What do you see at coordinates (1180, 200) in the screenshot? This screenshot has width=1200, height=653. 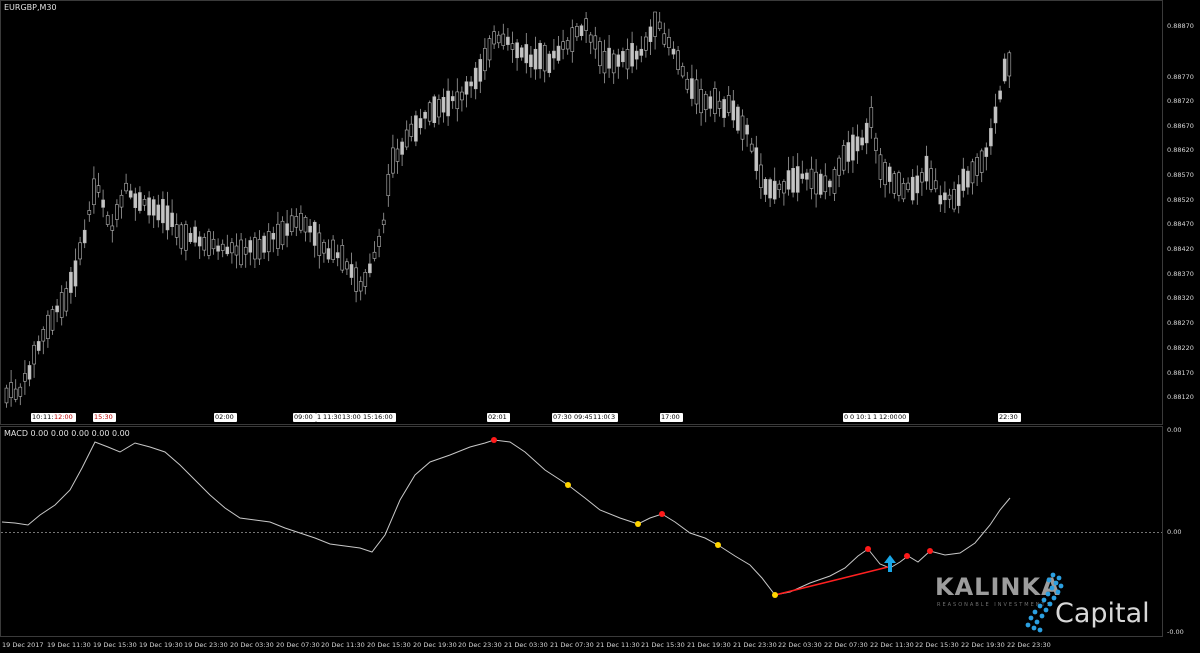 I see `price-tick: 0.88520` at bounding box center [1180, 200].